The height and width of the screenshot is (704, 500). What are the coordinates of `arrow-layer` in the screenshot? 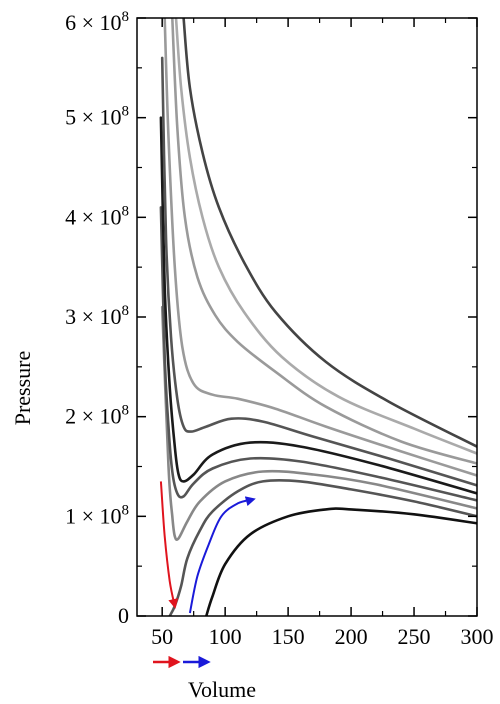 It's located at (207, 547).